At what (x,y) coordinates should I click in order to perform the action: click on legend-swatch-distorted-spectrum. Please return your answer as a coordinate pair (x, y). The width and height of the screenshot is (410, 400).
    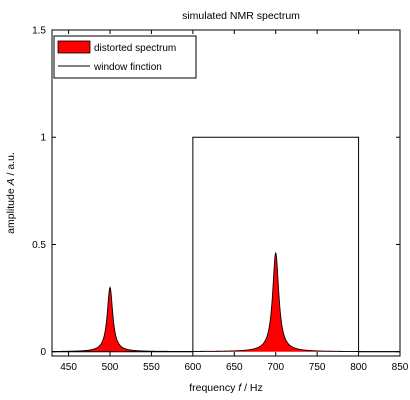
    Looking at the image, I should click on (74, 47).